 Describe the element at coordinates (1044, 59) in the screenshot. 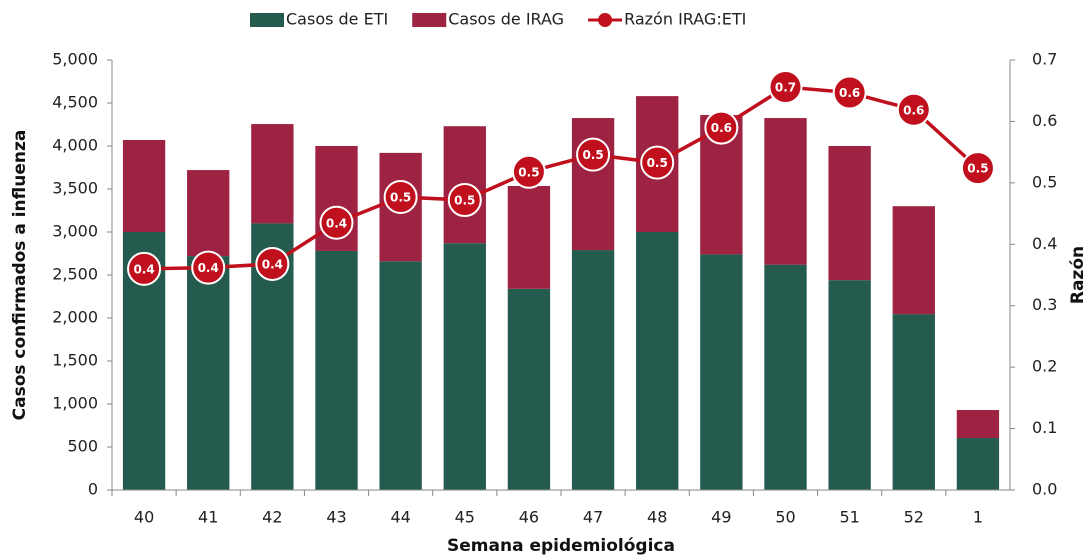

I see `y2-tick-label: 0.7` at that location.